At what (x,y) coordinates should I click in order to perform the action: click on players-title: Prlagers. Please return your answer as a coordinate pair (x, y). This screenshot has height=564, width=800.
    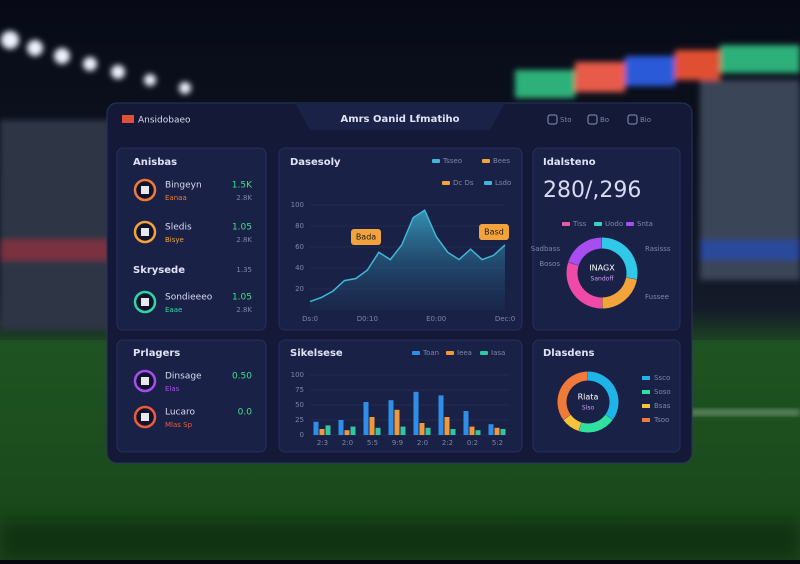
    Looking at the image, I should click on (156, 353).